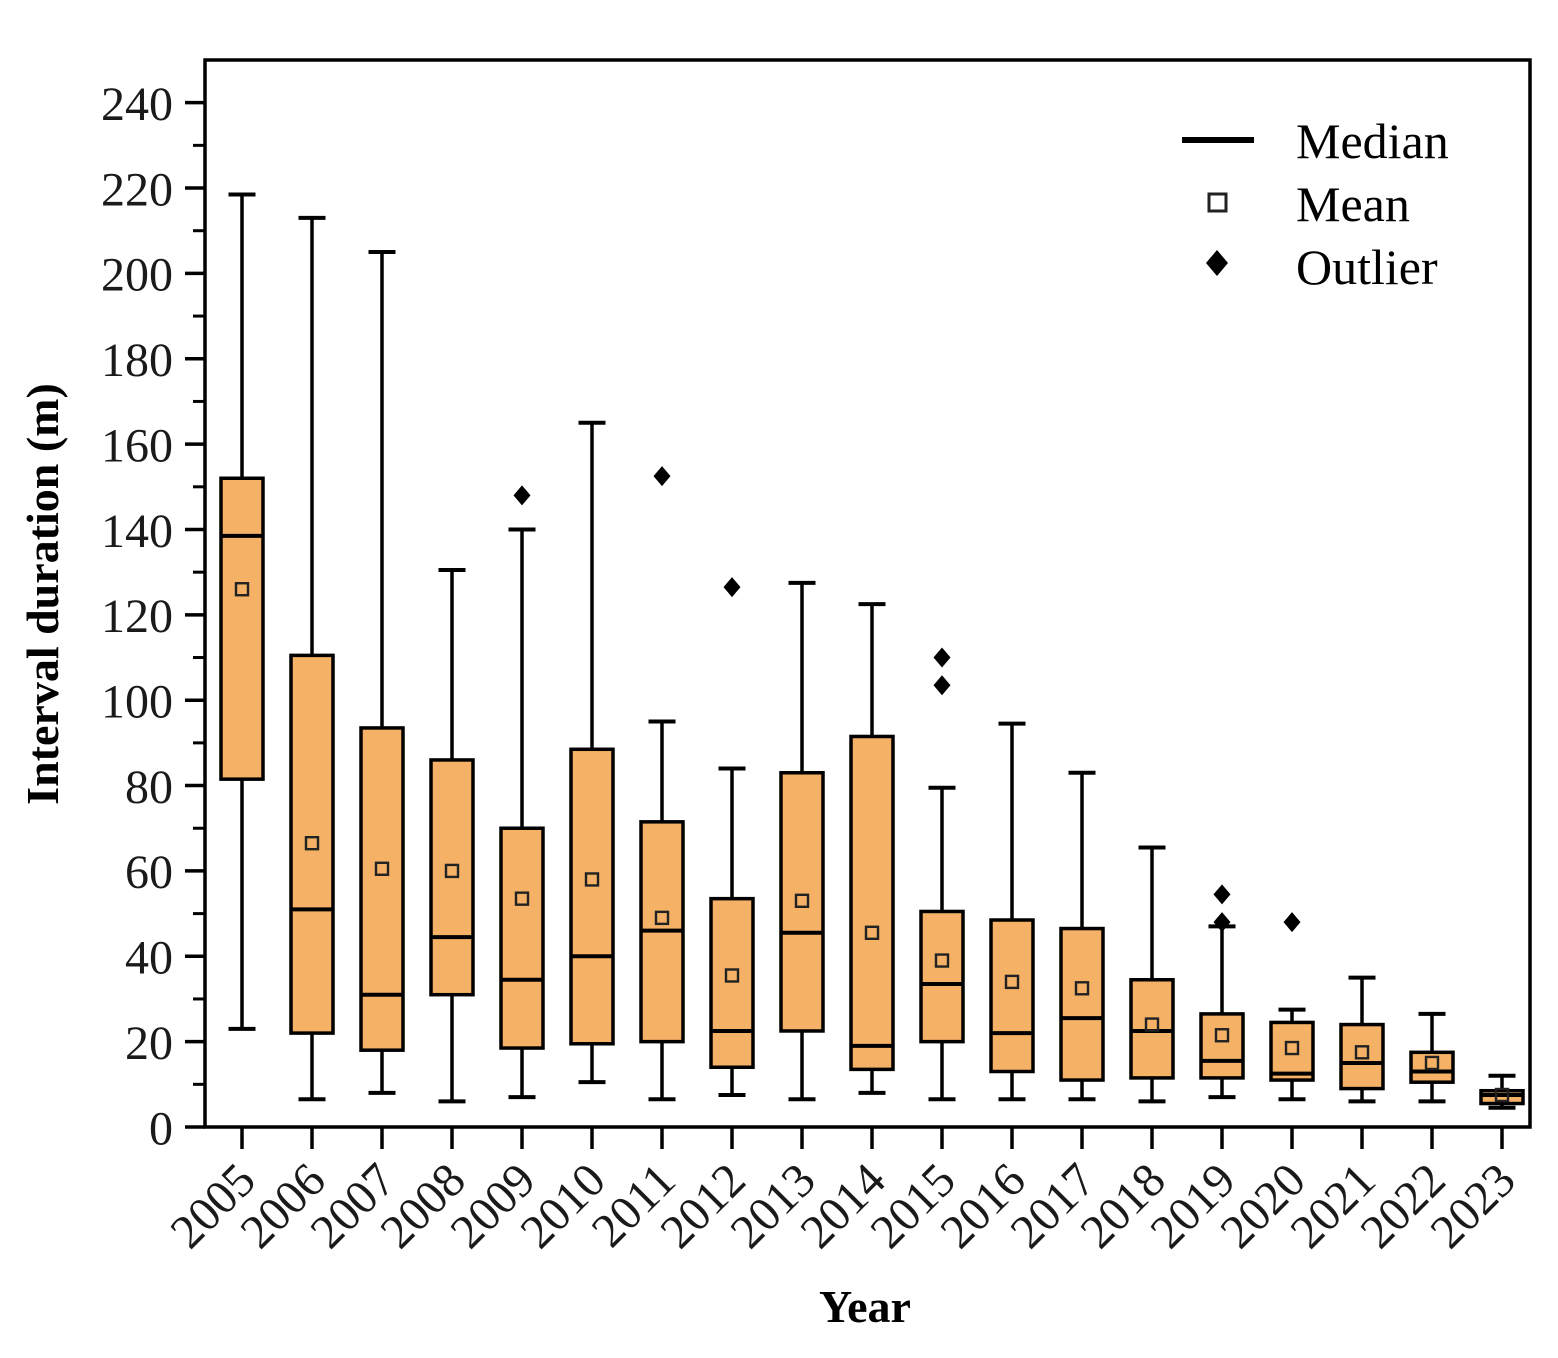 This screenshot has width=1558, height=1358. What do you see at coordinates (1367, 267) in the screenshot?
I see `legend-label-outlier: Outlier` at bounding box center [1367, 267].